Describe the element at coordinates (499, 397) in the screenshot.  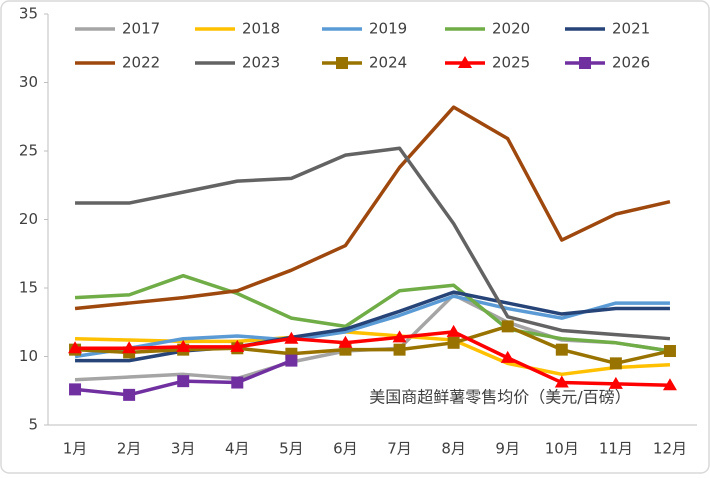
I see `annotation: 美国商超鲜薯零售均价（美元/百磅）` at that location.